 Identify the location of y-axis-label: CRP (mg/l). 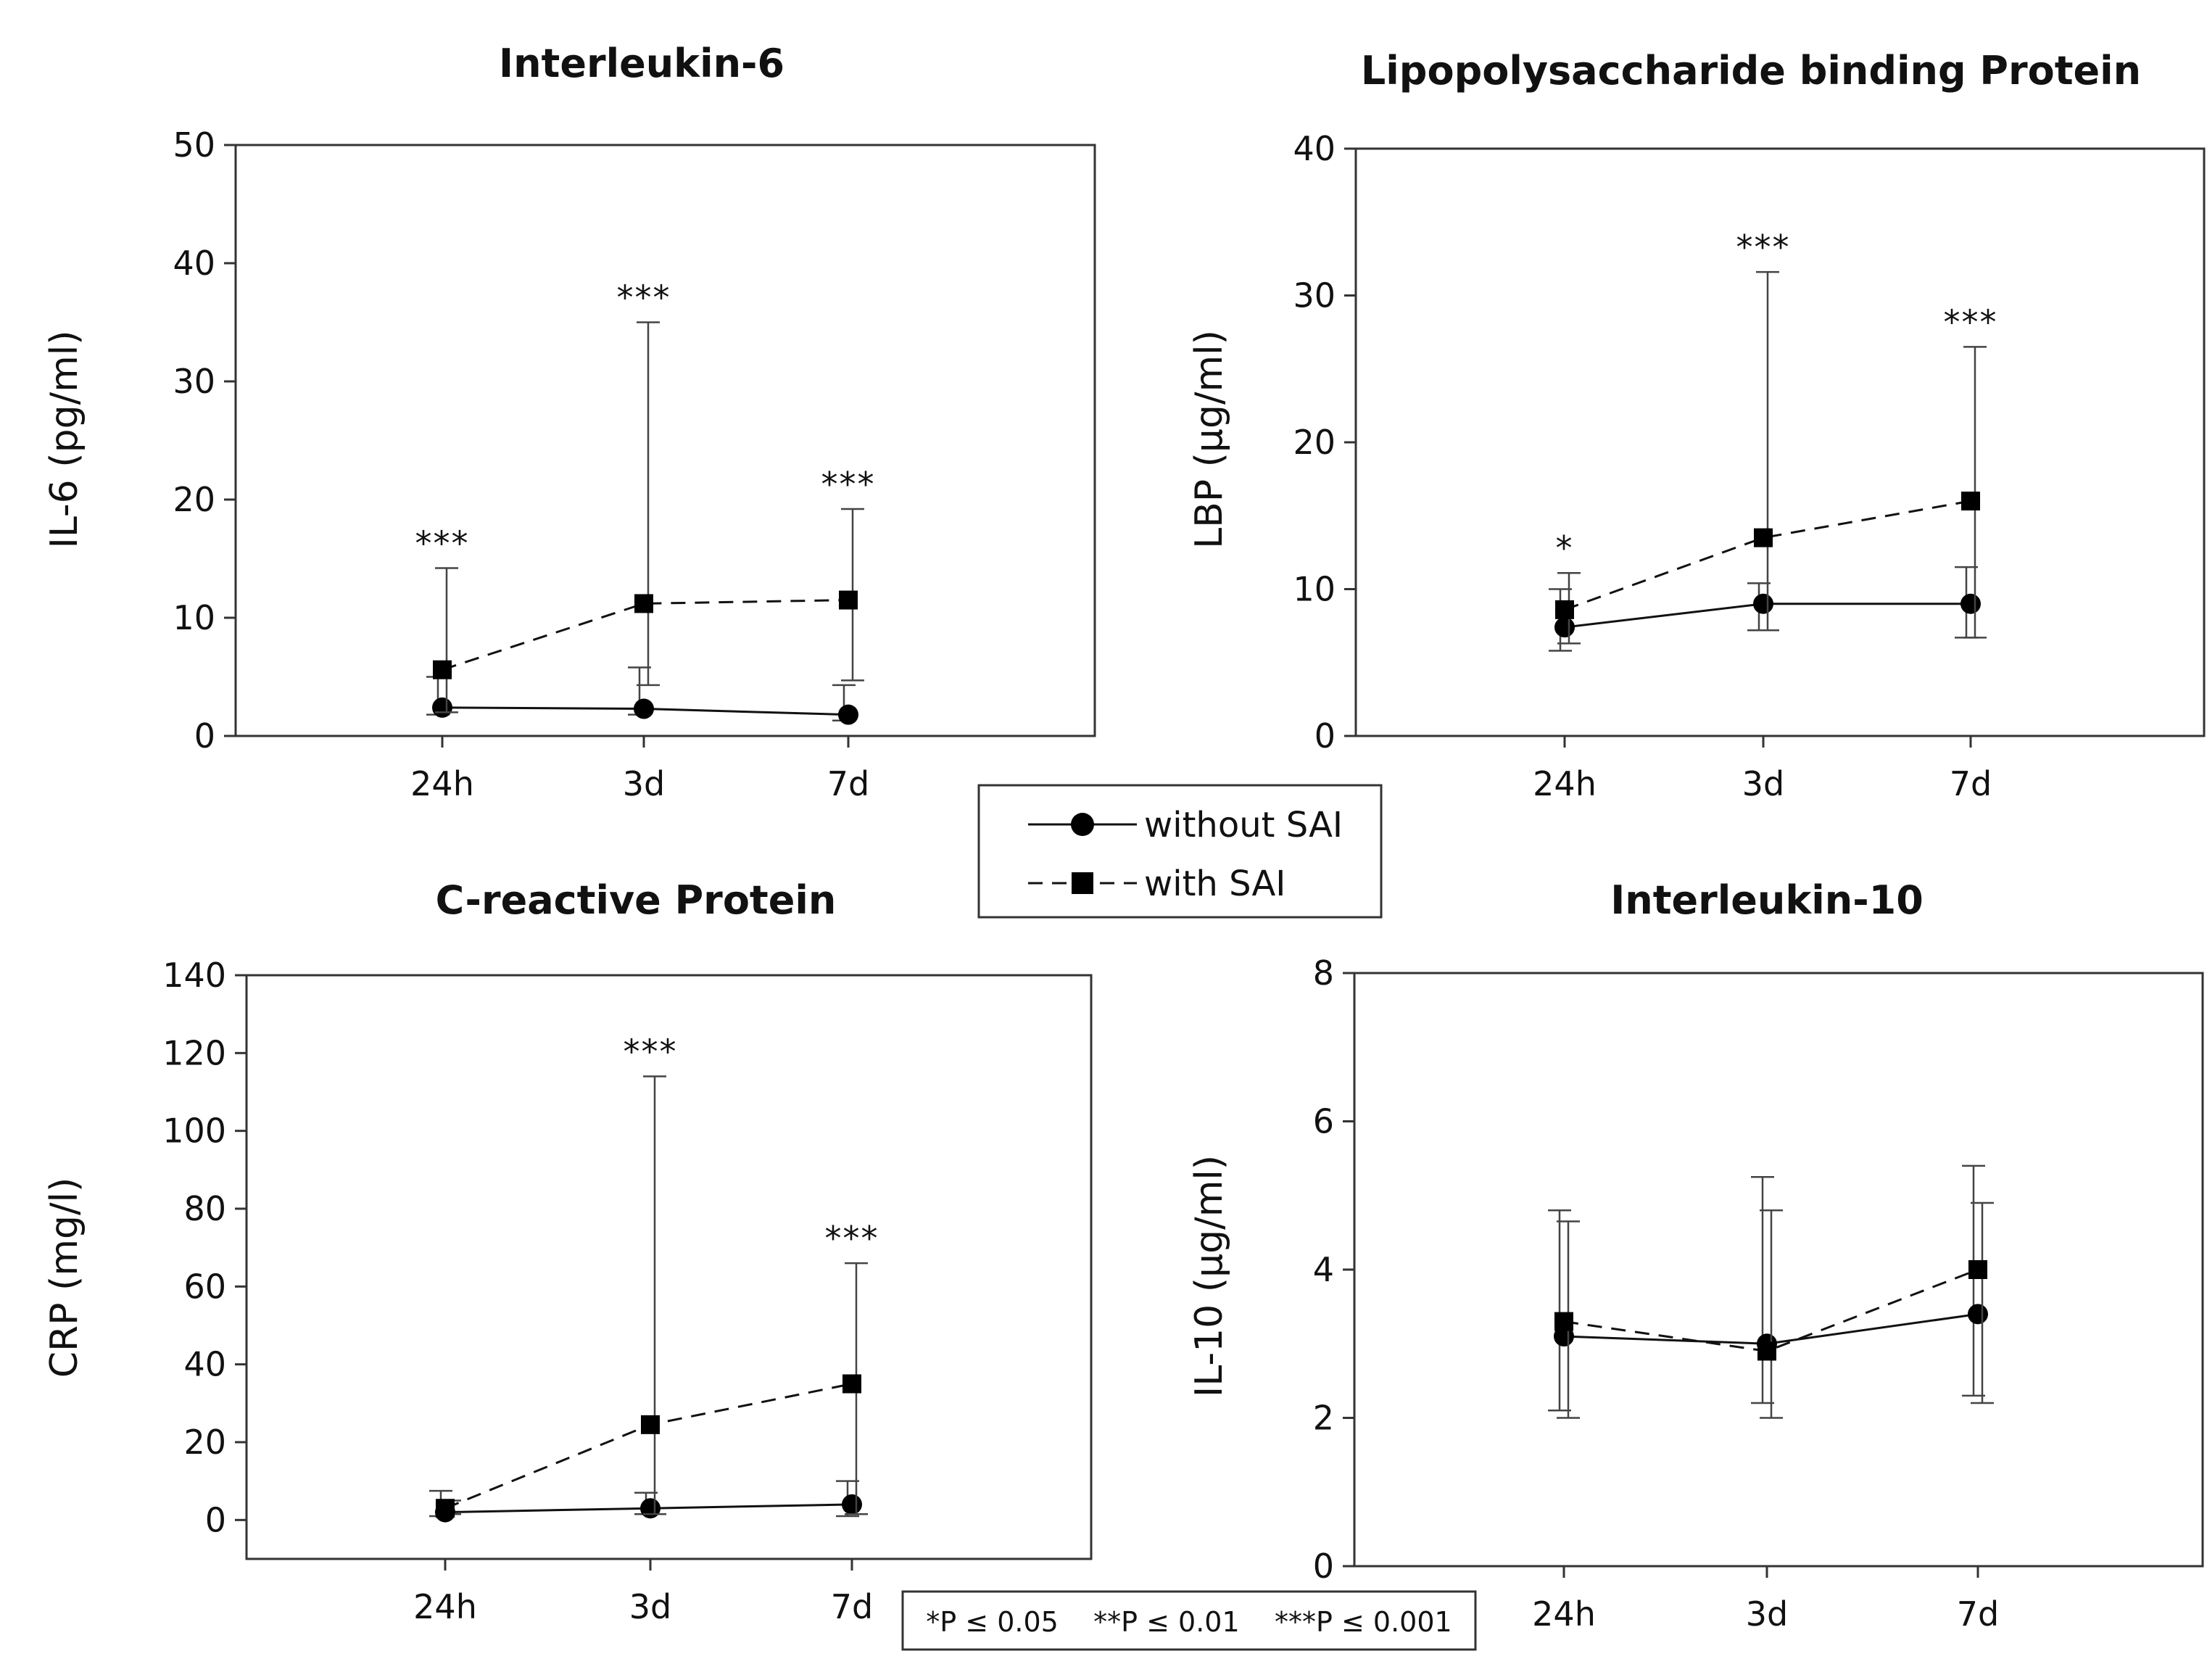
(64, 1278).